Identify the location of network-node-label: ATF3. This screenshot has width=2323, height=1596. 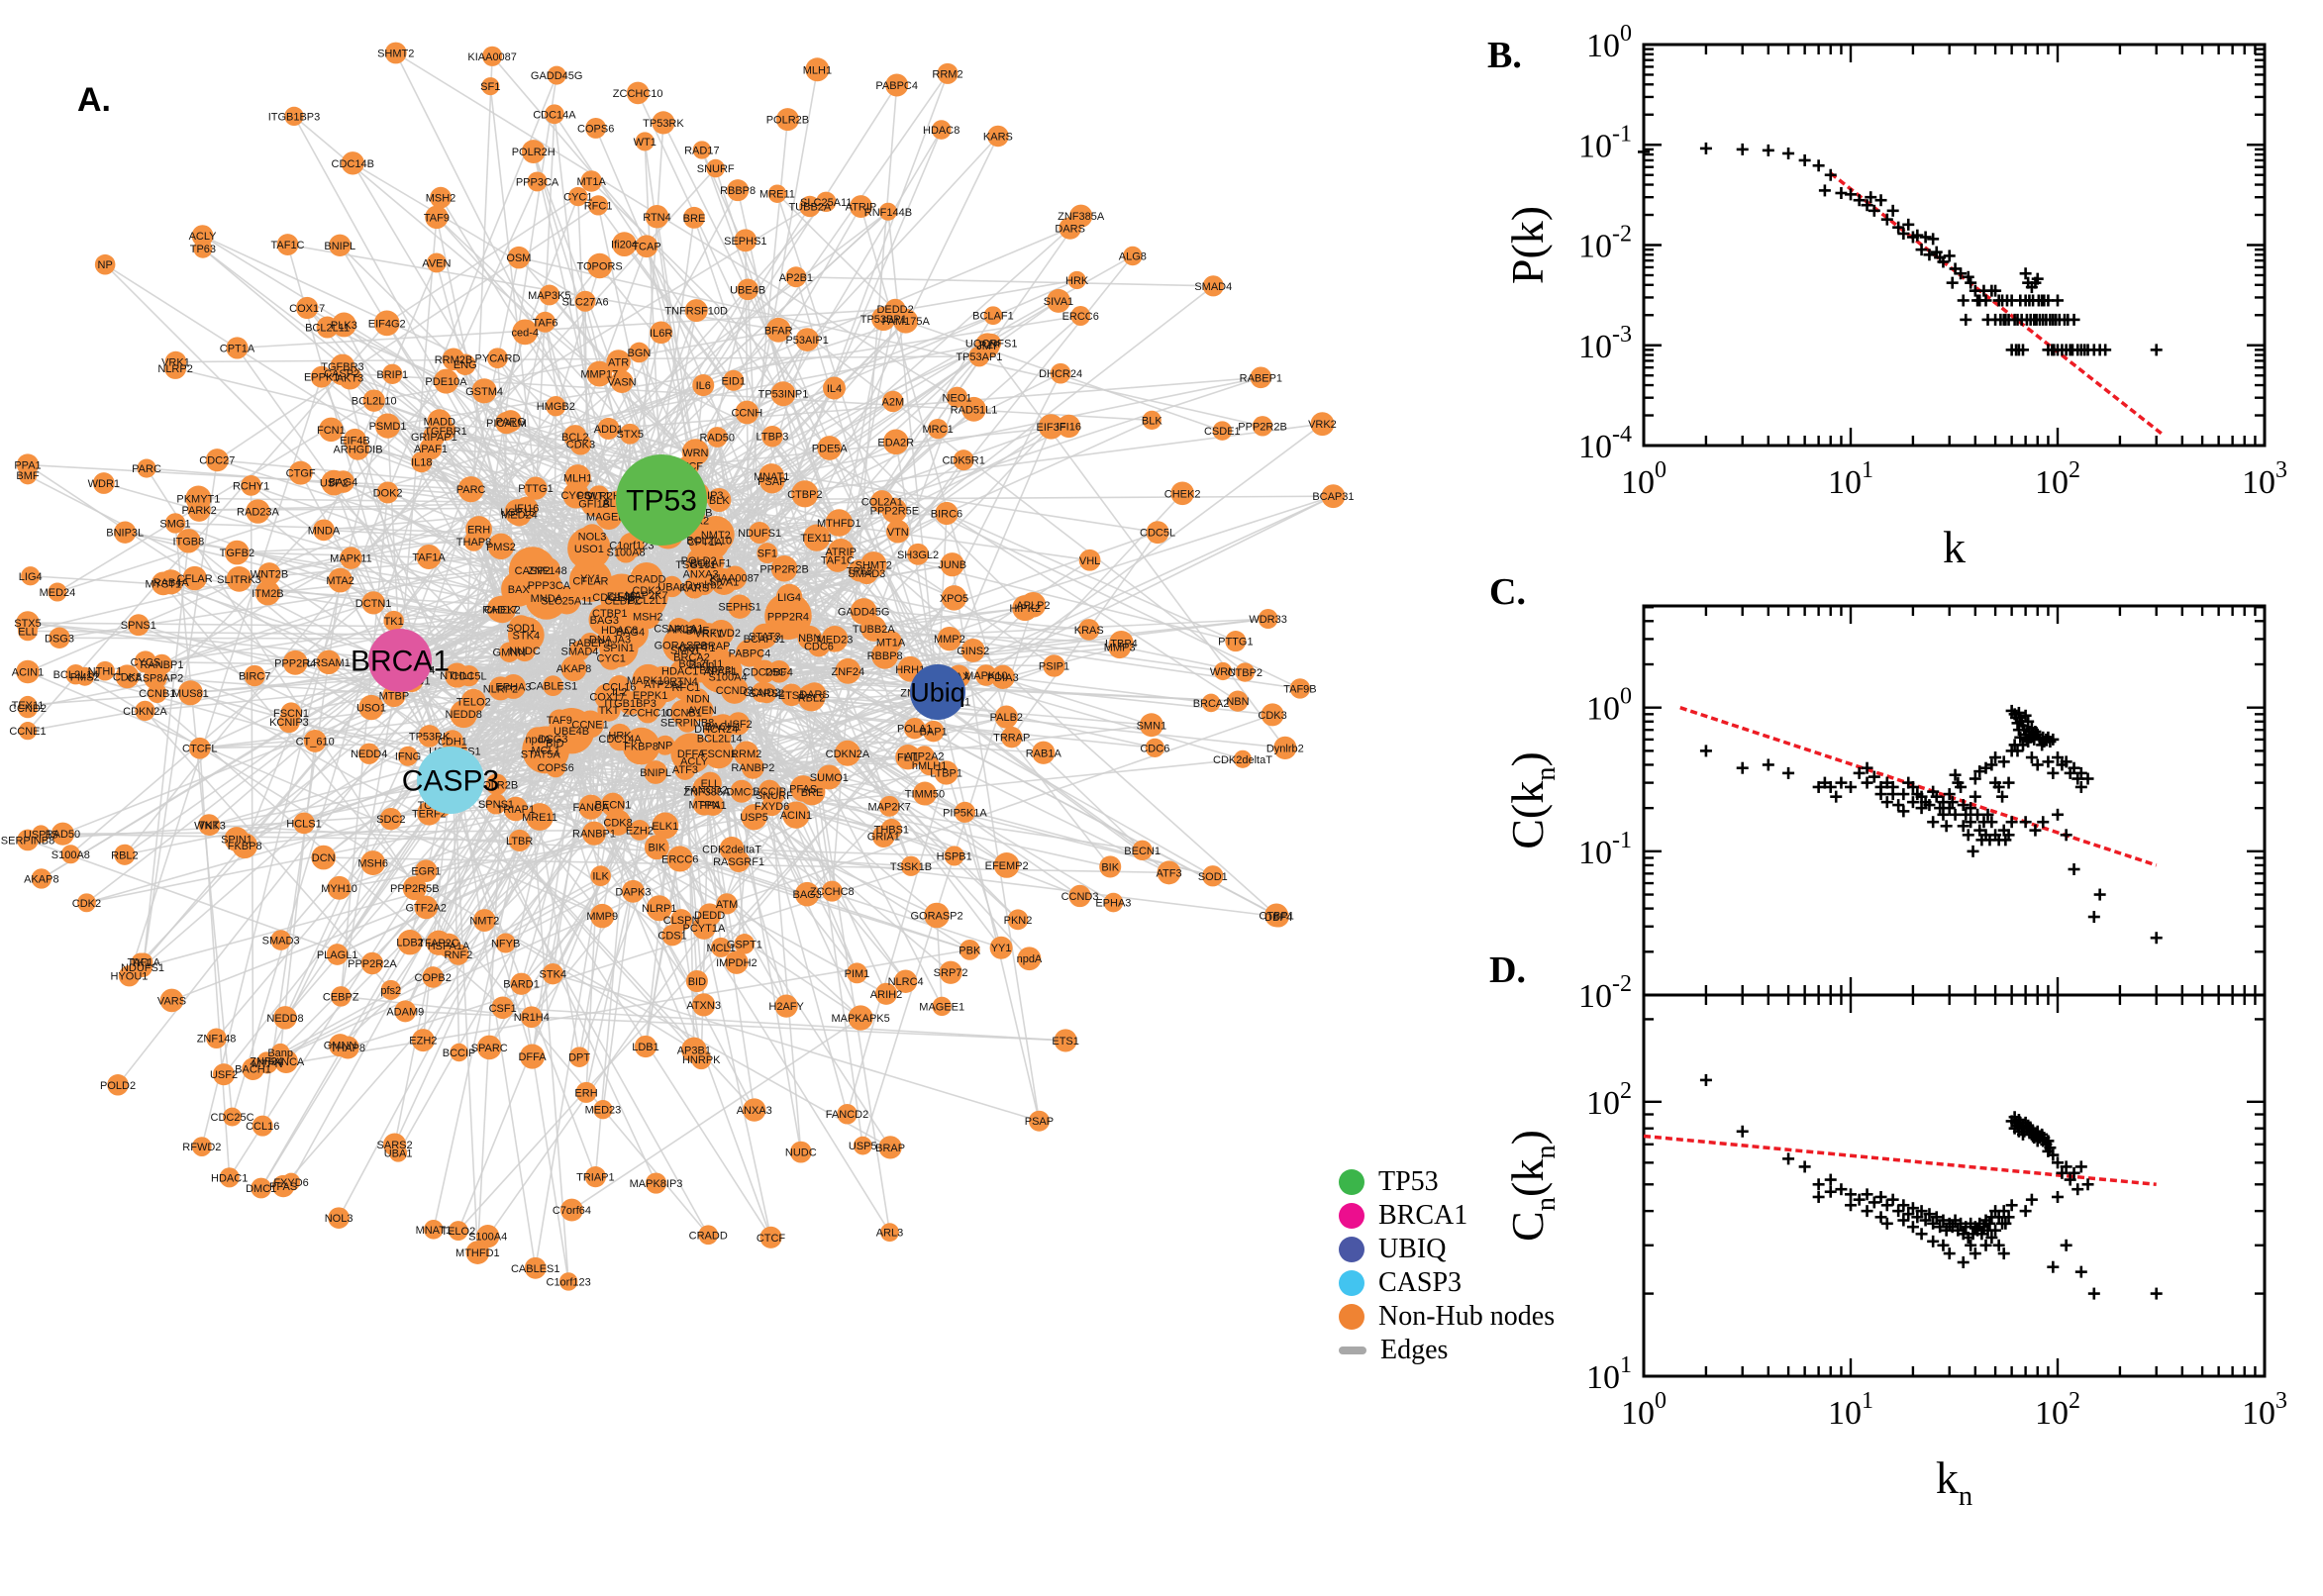
(685, 770).